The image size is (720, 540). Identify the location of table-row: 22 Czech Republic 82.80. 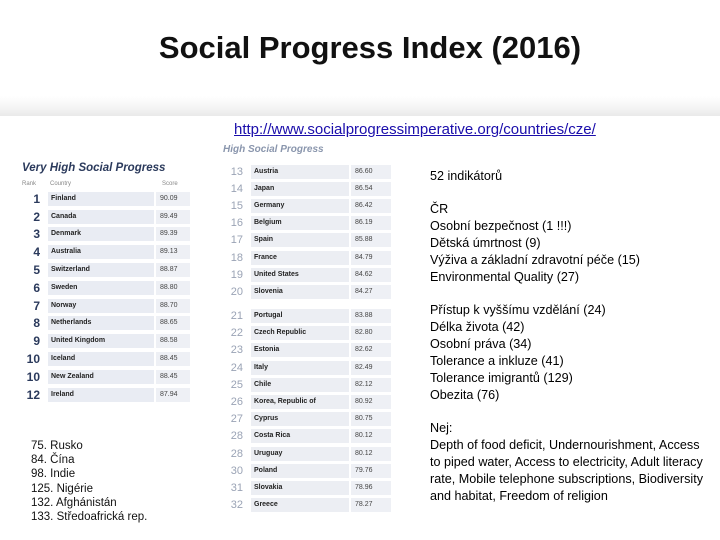
(313, 333).